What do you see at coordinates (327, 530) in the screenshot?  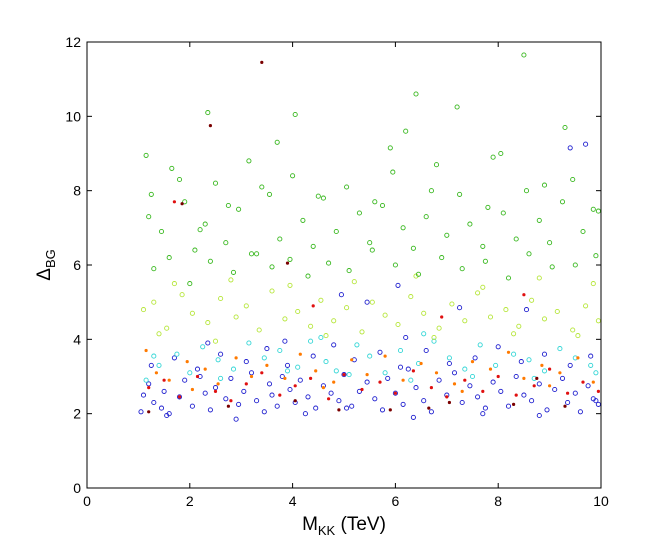 I see `x-axis-title-sub: KK` at bounding box center [327, 530].